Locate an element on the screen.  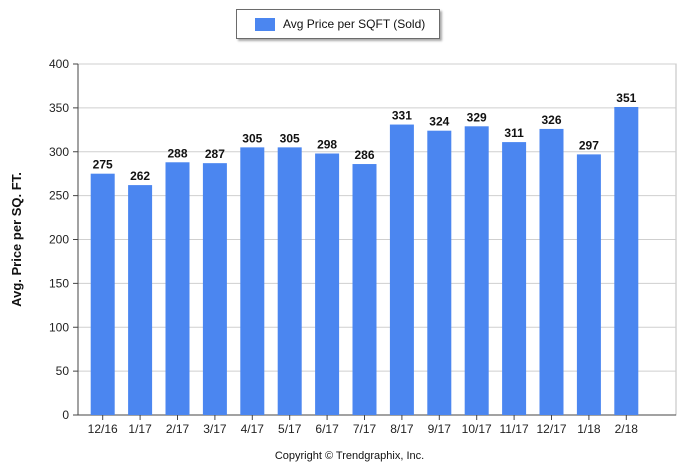
data-label: 326 is located at coordinates (551, 120).